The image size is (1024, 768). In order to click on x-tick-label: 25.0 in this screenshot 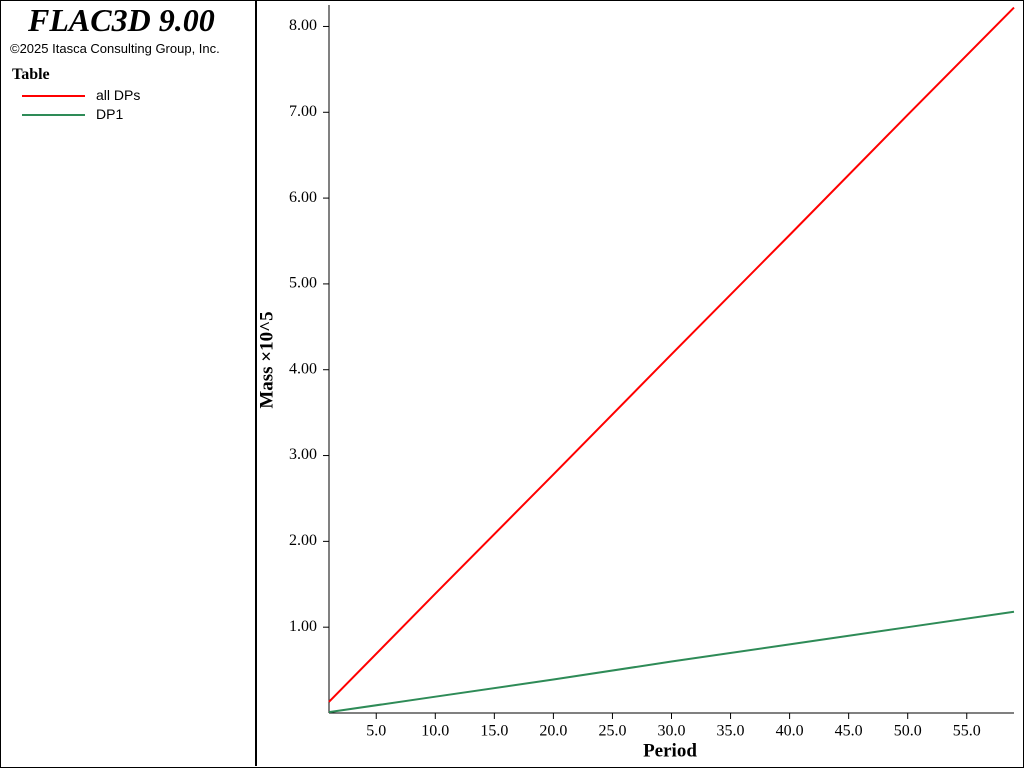, I will do `click(612, 731)`.